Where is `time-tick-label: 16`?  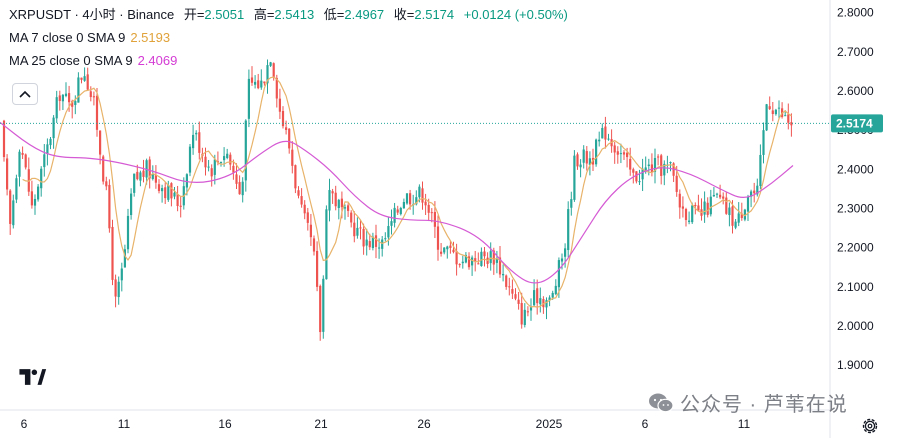
time-tick-label: 16 is located at coordinates (225, 424).